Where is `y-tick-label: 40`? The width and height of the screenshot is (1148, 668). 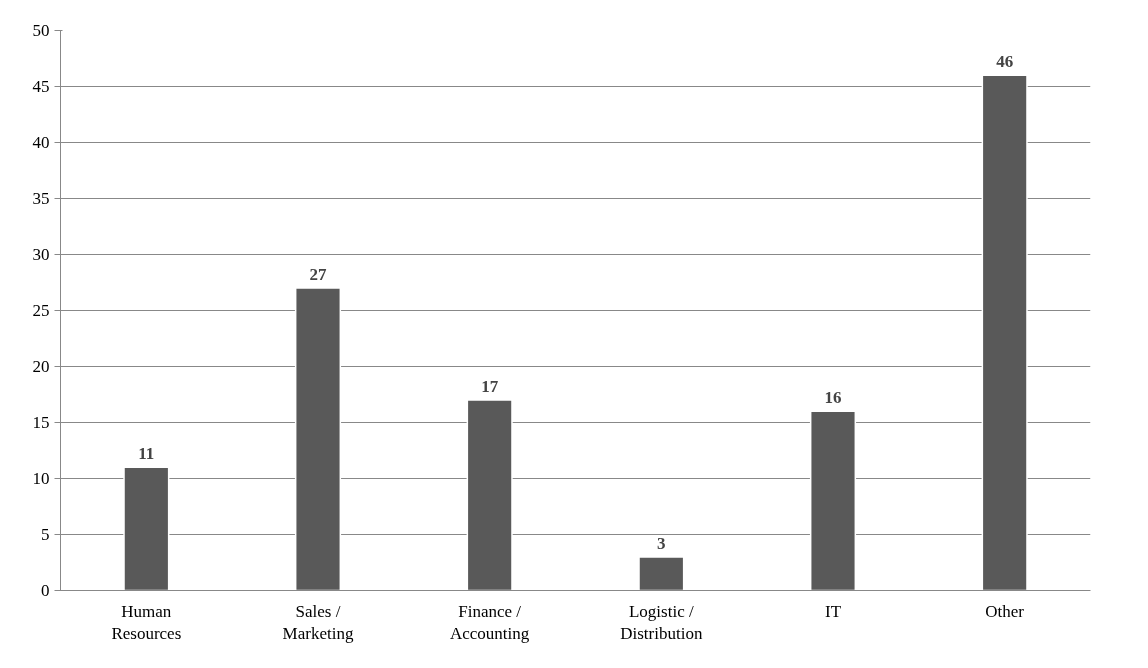 y-tick-label: 40 is located at coordinates (41, 142).